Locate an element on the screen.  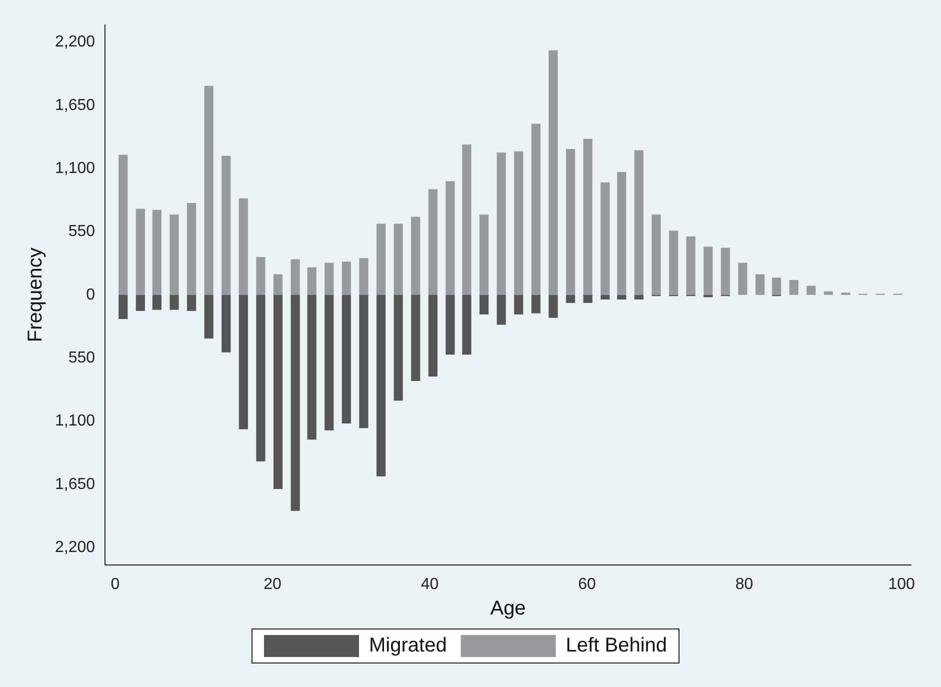
y-tick-label: 0 is located at coordinates (91, 295).